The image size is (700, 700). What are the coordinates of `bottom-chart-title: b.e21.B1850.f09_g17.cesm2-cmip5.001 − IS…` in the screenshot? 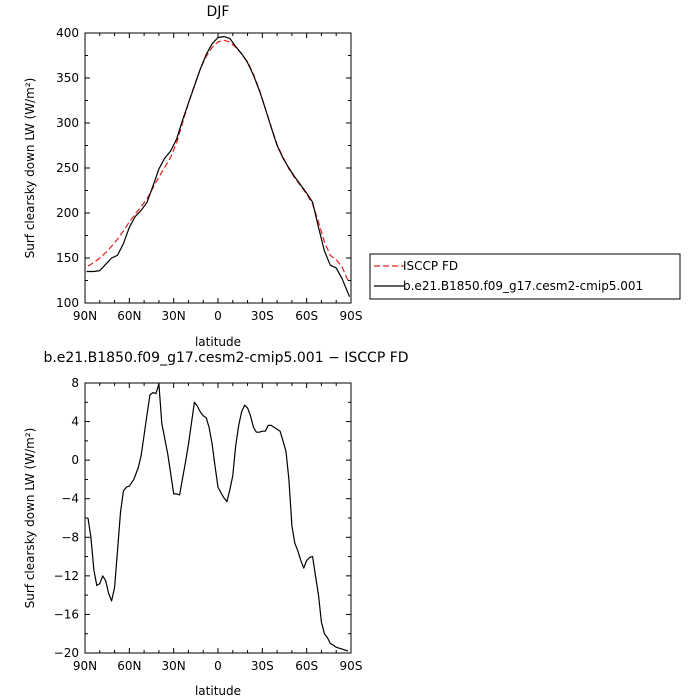 It's located at (225, 358).